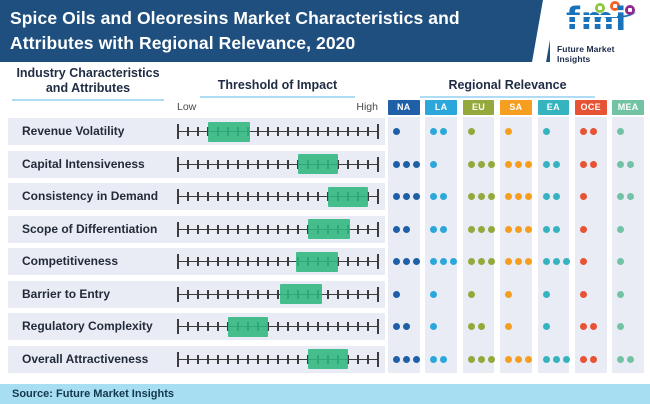  Describe the element at coordinates (404, 245) in the screenshot. I see `region-column-NA` at that location.